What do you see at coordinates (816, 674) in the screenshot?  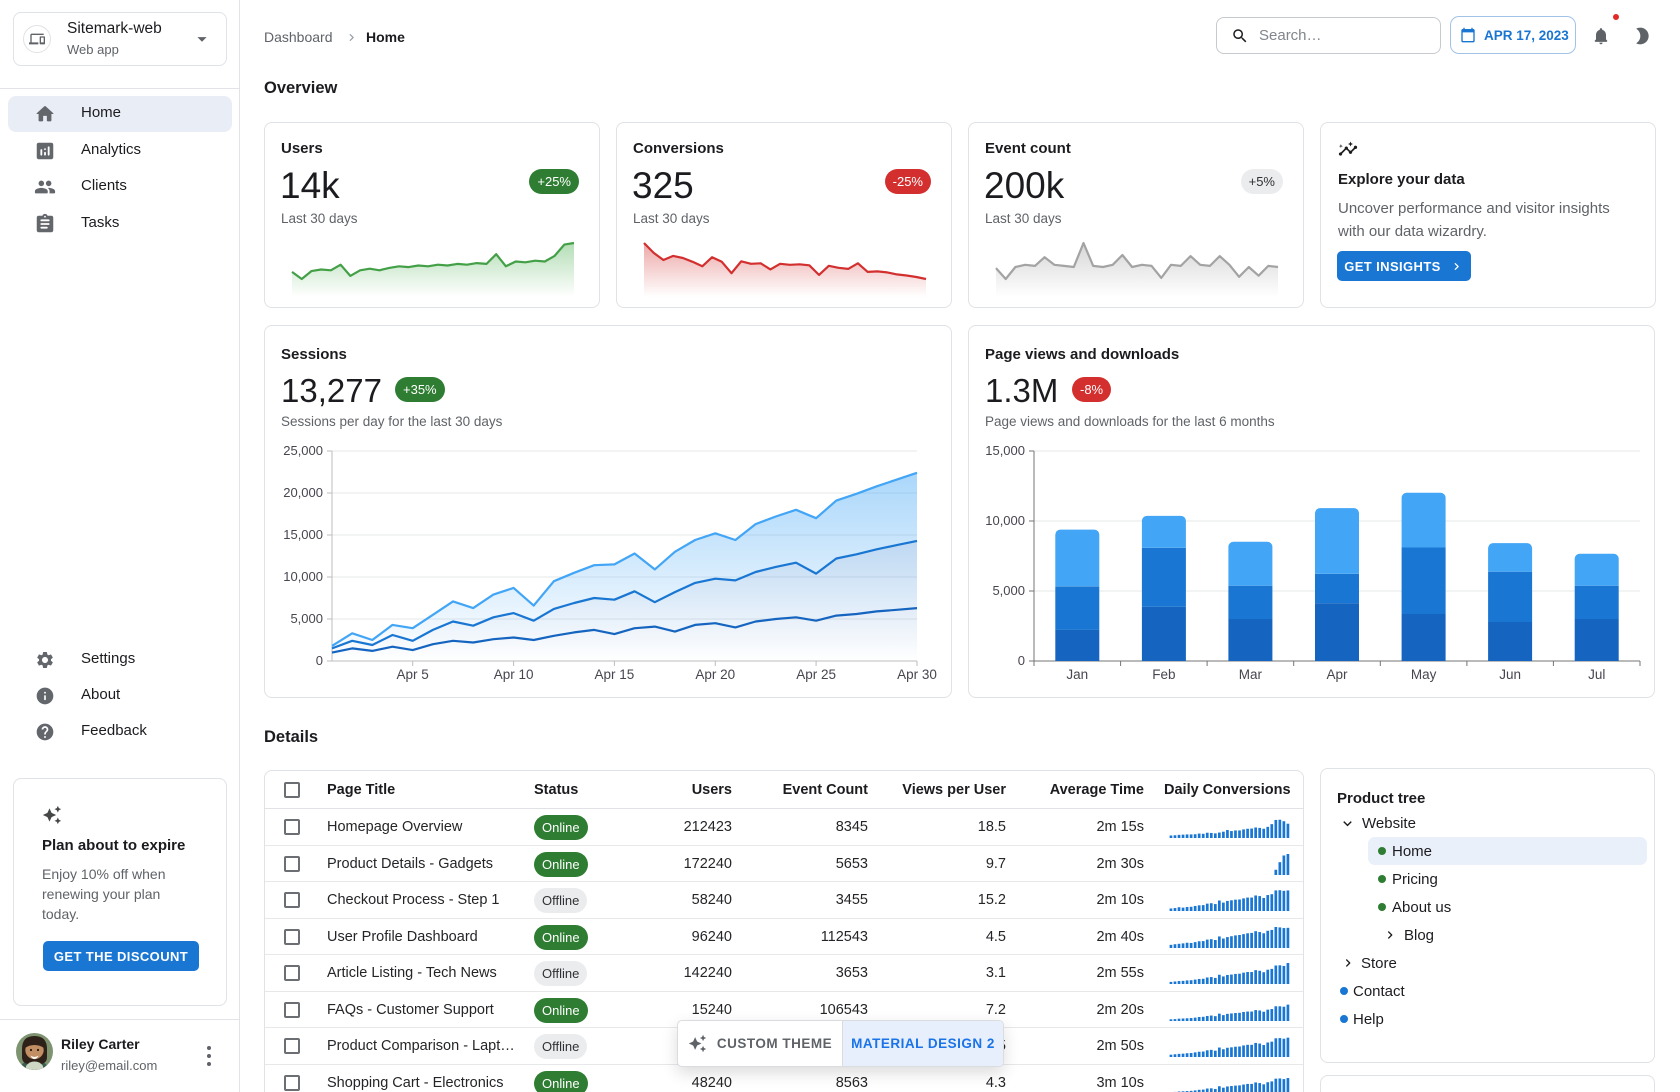 I see `svg-text: Apr 25` at bounding box center [816, 674].